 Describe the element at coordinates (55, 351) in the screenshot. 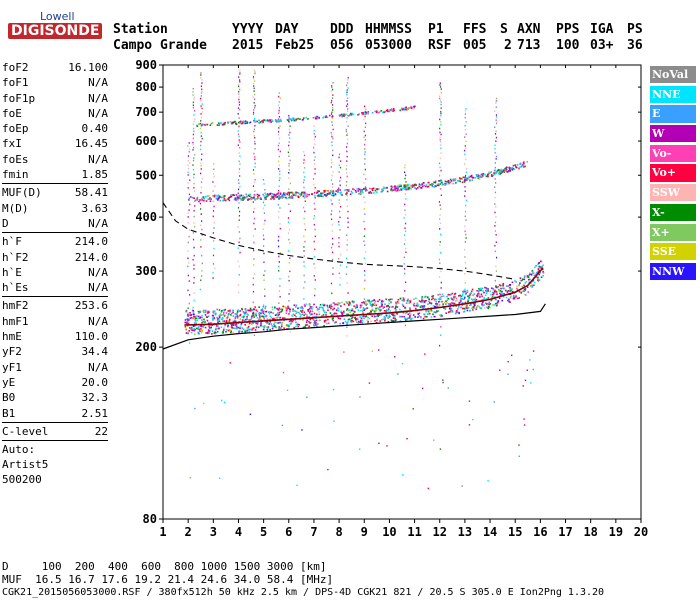

I see `param-row: yF2 34.4` at that location.